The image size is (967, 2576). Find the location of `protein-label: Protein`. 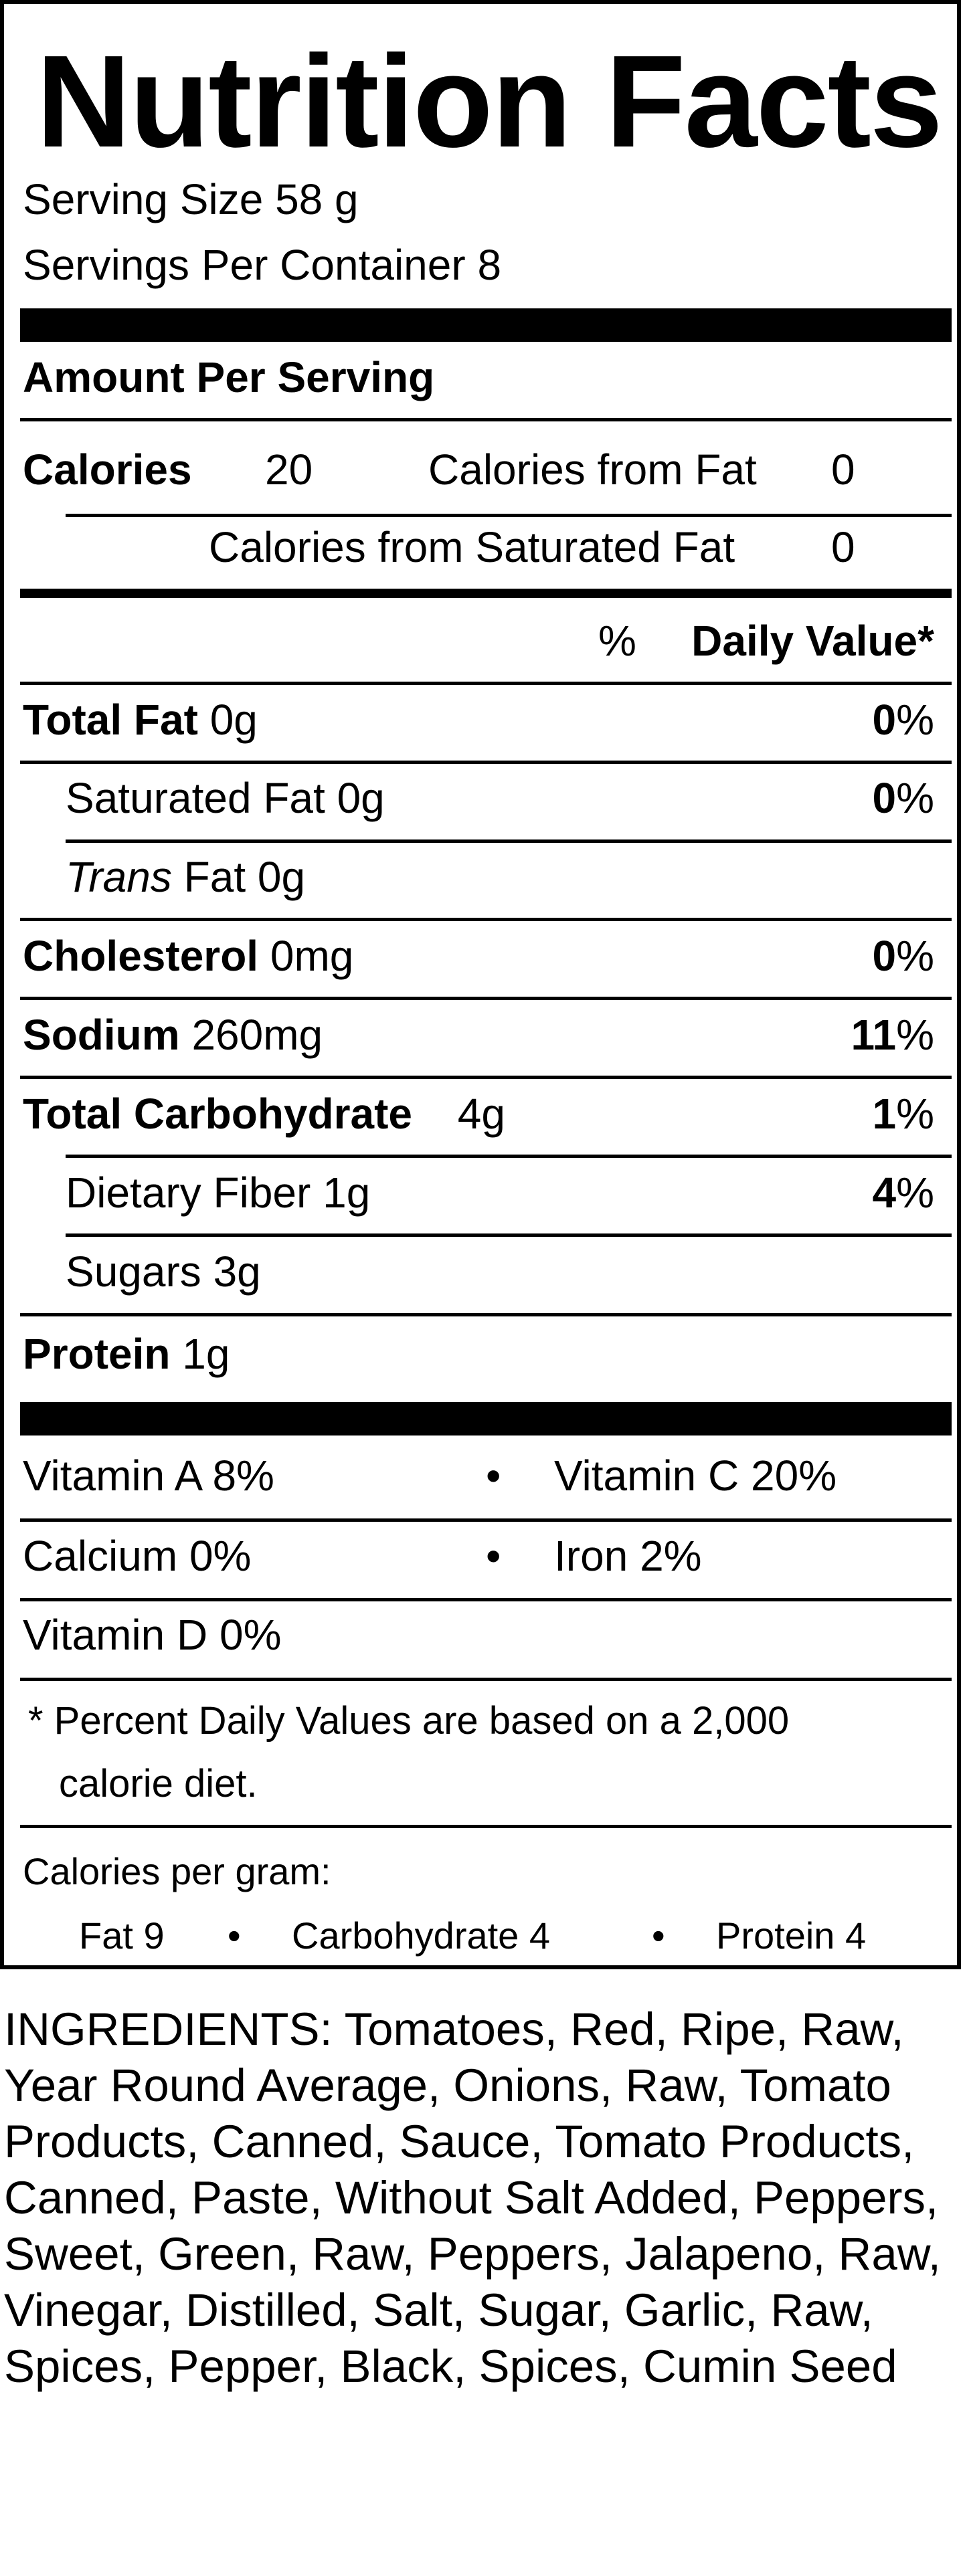

protein-label: Protein is located at coordinates (97, 1354).